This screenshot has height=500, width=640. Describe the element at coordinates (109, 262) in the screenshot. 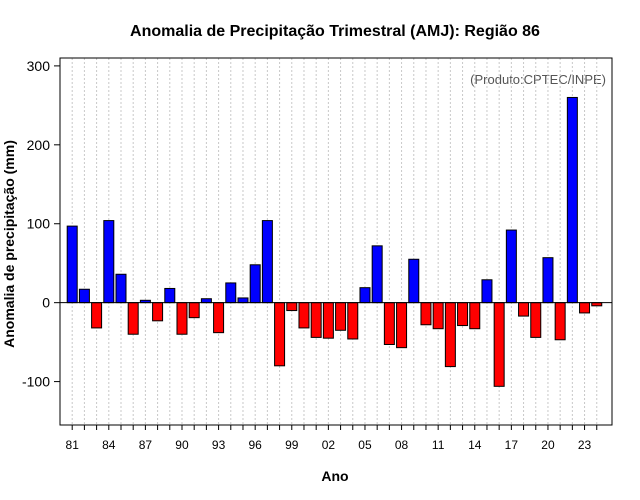

I see `bar-1984` at that location.